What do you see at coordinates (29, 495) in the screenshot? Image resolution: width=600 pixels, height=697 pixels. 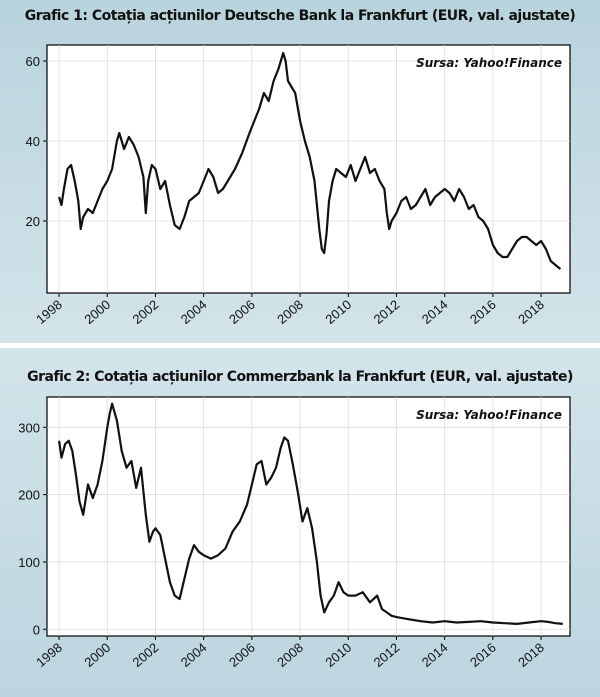 I see `y-tick-label: 200` at bounding box center [29, 495].